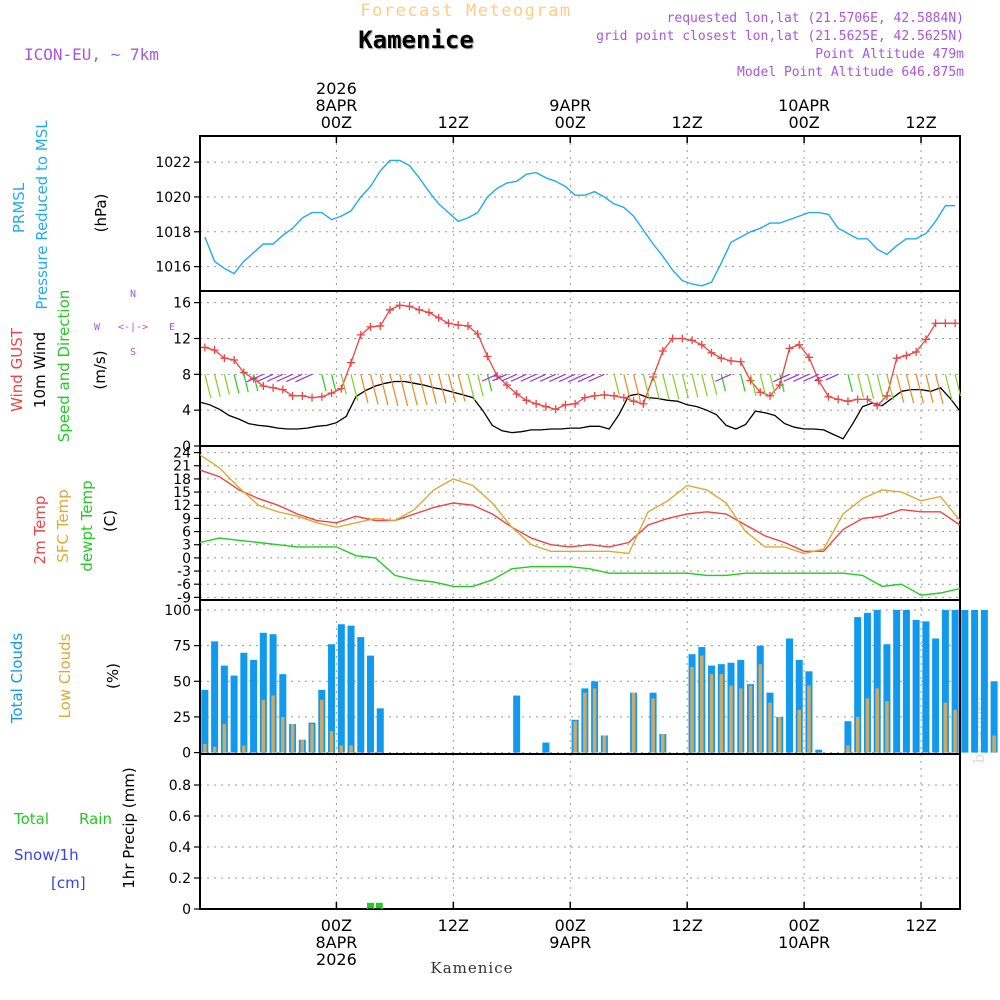  I want to click on y-tick-label: 4, so click(186, 411).